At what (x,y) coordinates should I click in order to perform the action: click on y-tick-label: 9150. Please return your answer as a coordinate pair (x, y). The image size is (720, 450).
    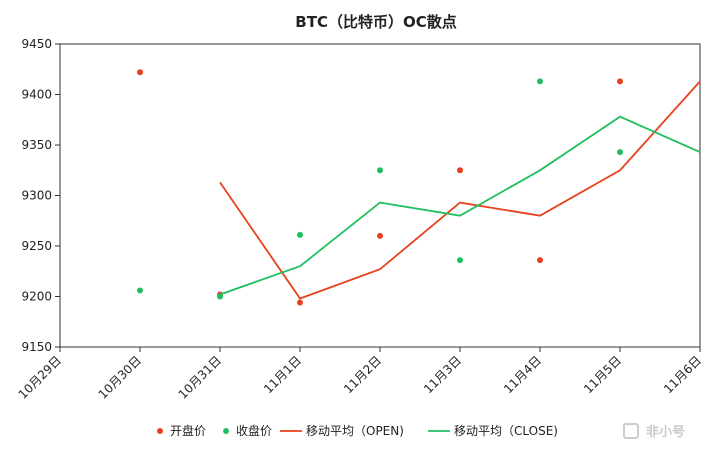
    Looking at the image, I should click on (36, 347).